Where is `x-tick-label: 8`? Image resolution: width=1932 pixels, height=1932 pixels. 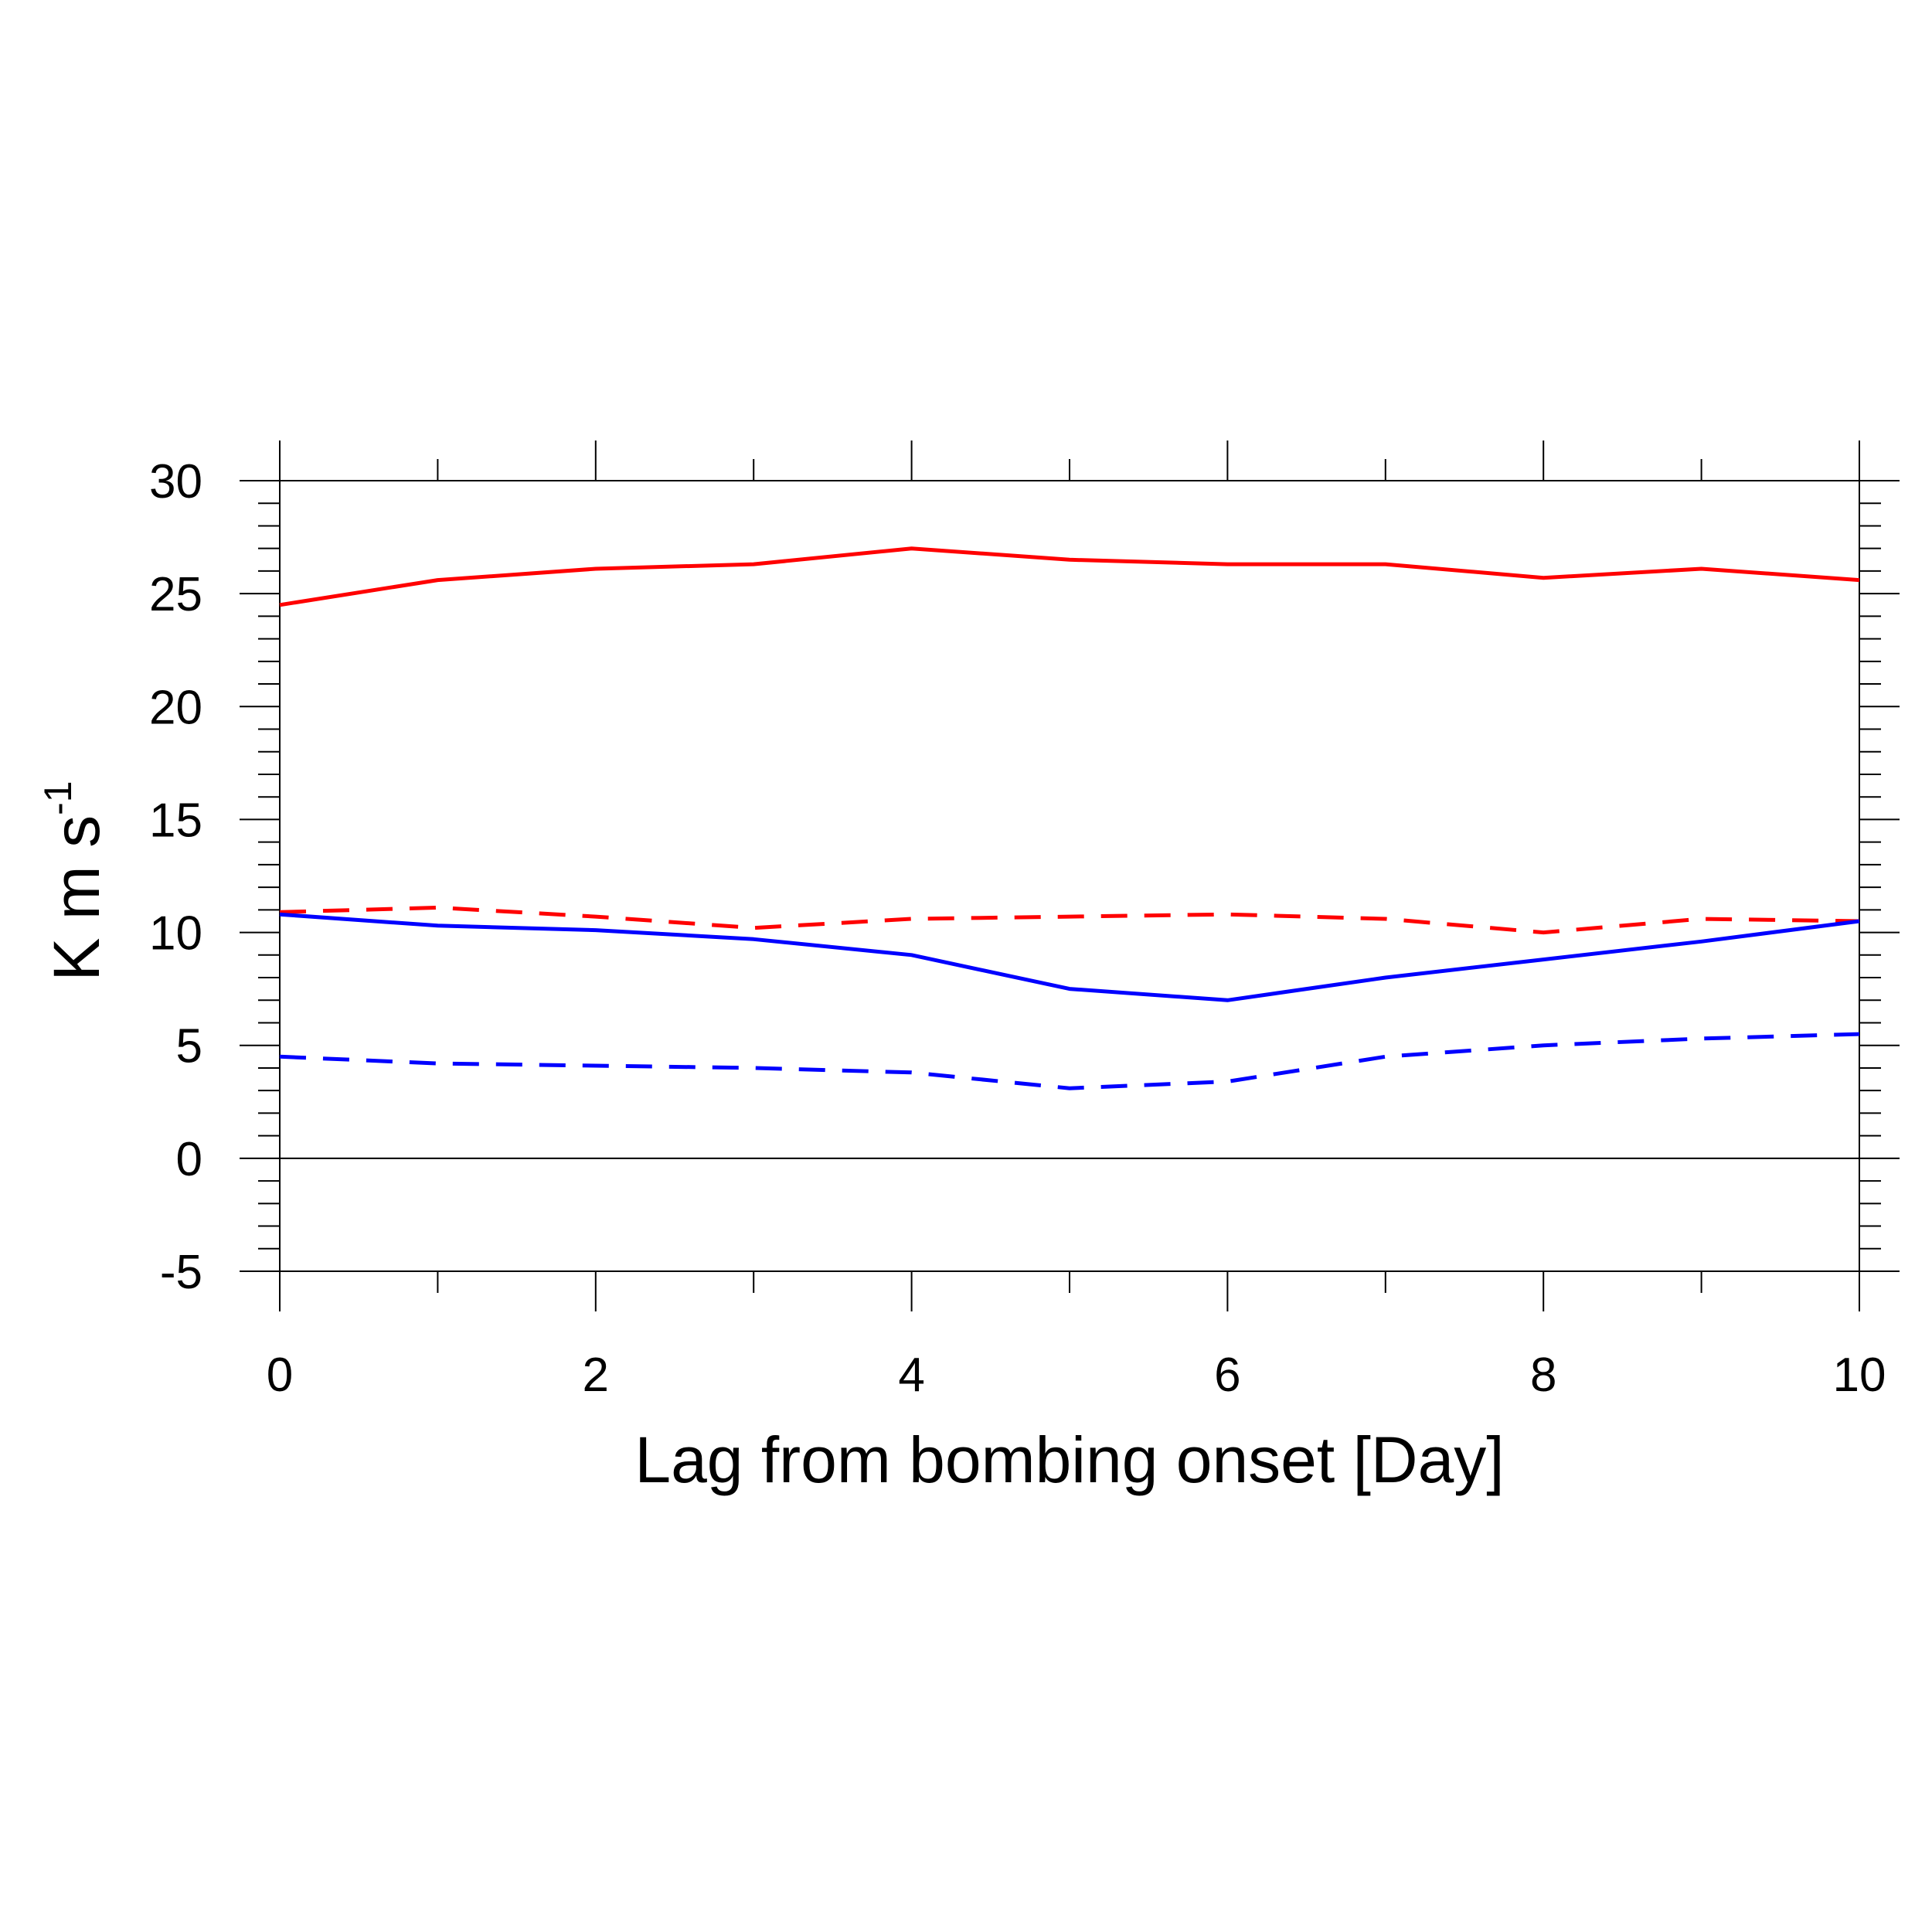
x-tick-label: 8 is located at coordinates (1543, 1376).